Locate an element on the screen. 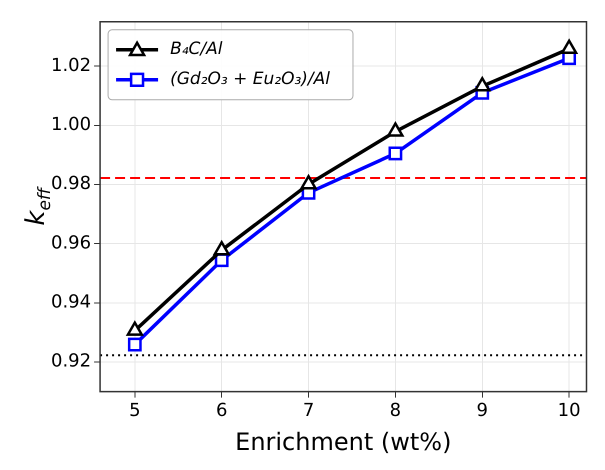 The height and width of the screenshot is (470, 605). legend-label: (Gd₂O₃ + Eu₂O₃)/Al is located at coordinates (250, 79).